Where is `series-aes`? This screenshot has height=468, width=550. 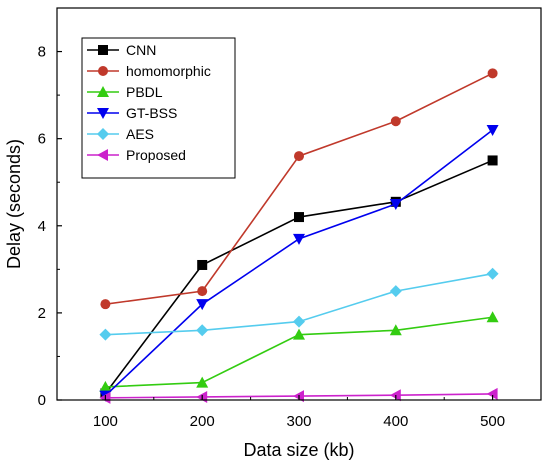 series-aes is located at coordinates (299, 304).